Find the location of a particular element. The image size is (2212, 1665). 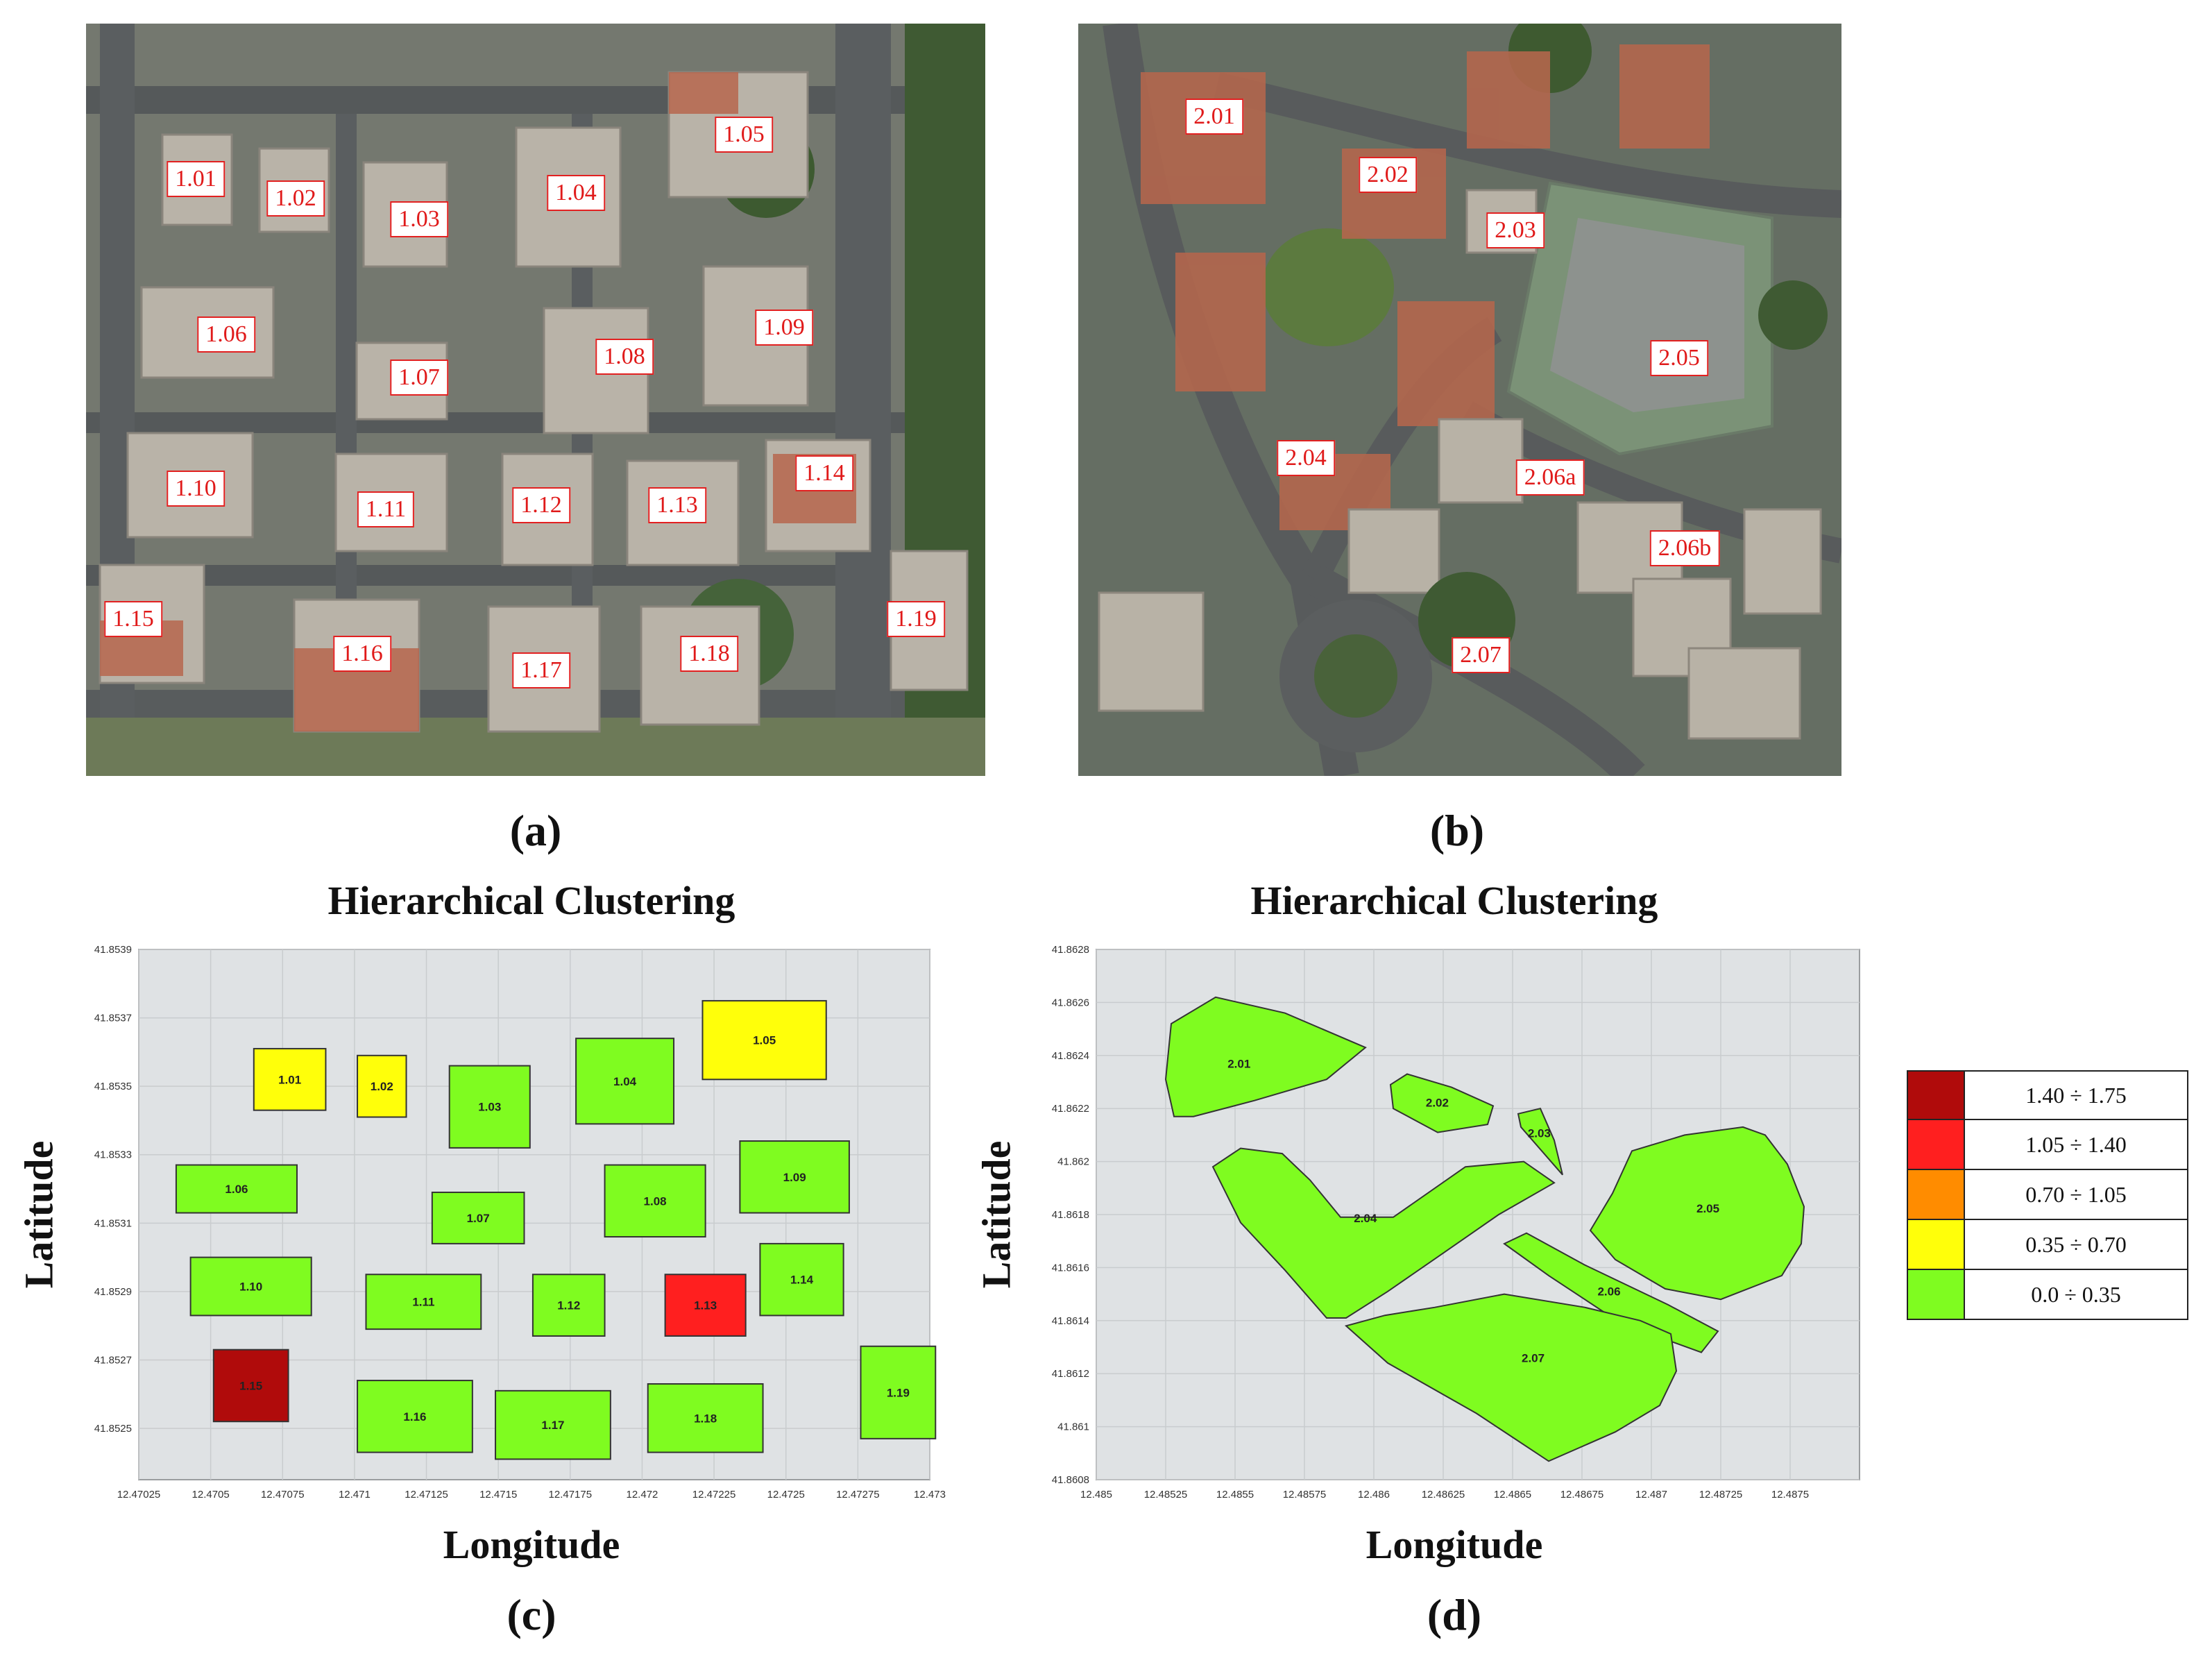

building-label: 2.04 is located at coordinates (1306, 458).